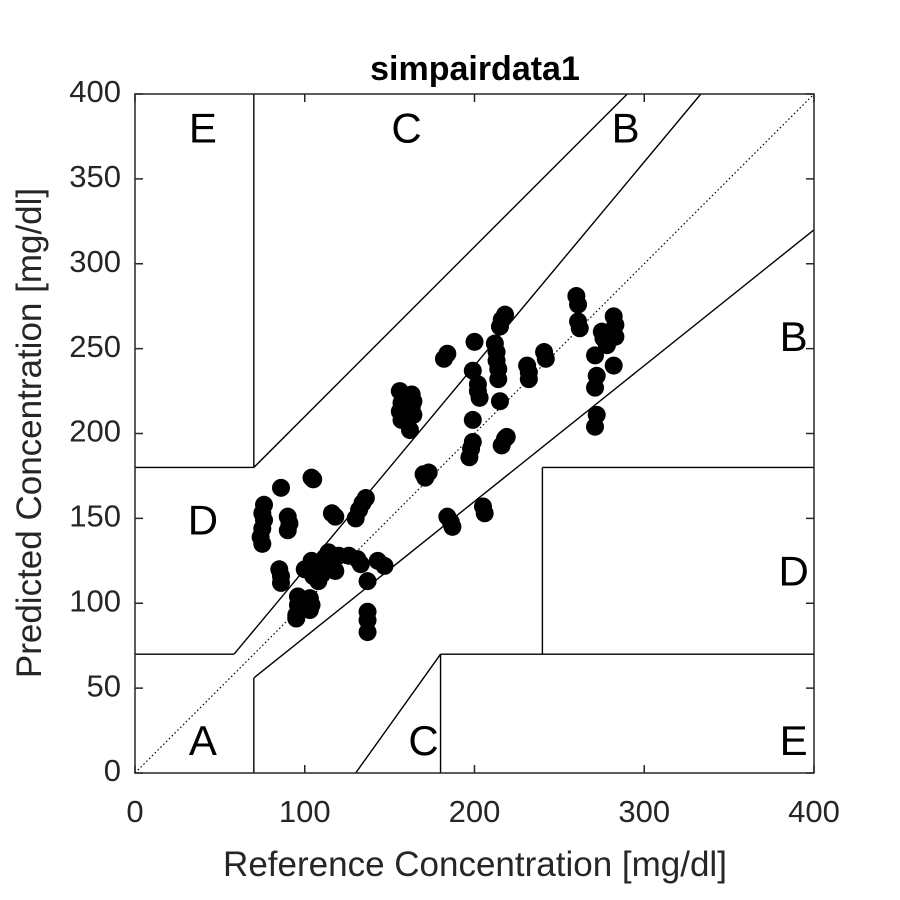 Image resolution: width=900 pixels, height=900 pixels. Describe the element at coordinates (814, 811) in the screenshot. I see `x-tick-label: 400` at that location.